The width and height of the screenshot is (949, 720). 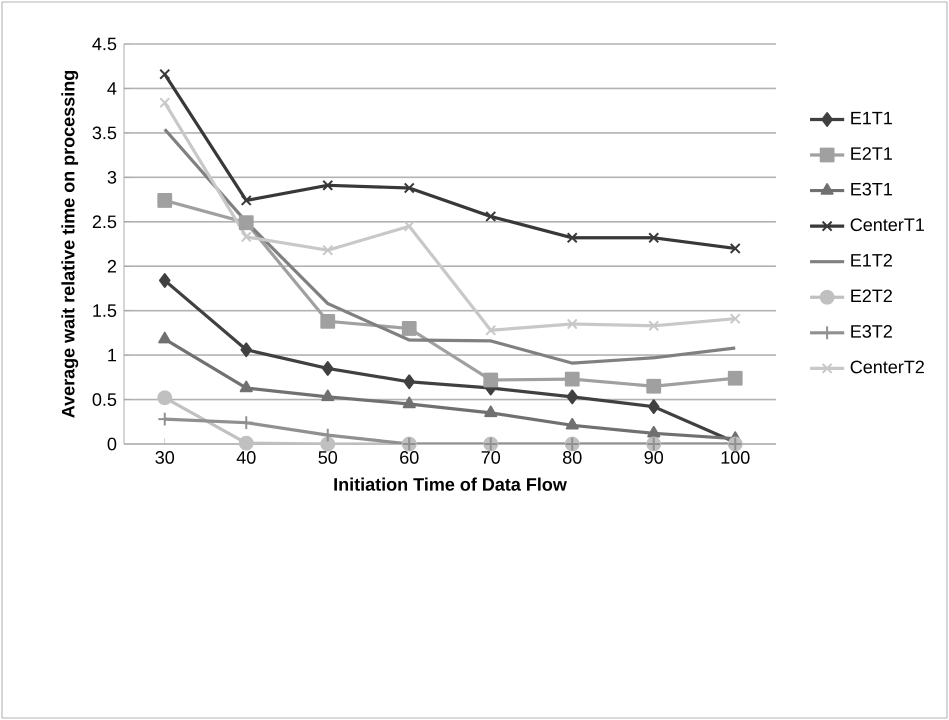 I want to click on y-tick-label: 1.5, so click(x=104, y=310).